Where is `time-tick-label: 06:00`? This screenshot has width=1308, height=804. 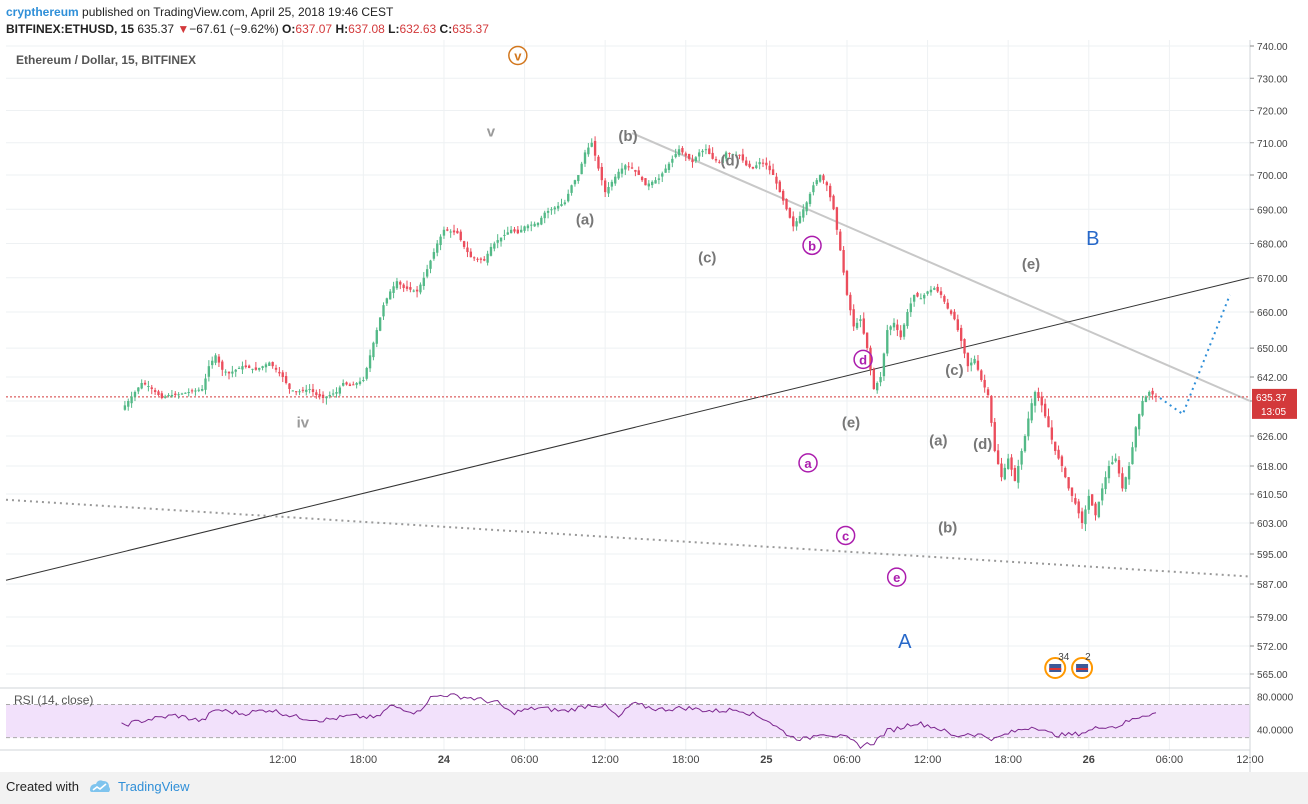 time-tick-label: 06:00 is located at coordinates (1170, 760).